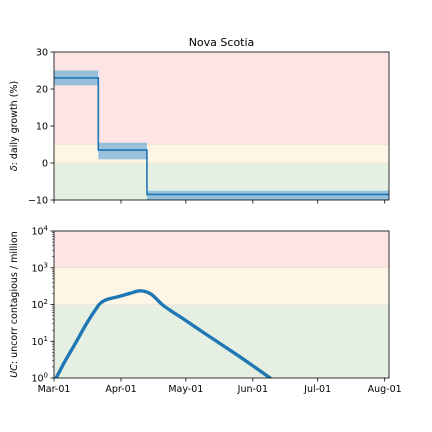  What do you see at coordinates (45, 164) in the screenshot?
I see `growth-y-tick-label: 0` at bounding box center [45, 164].